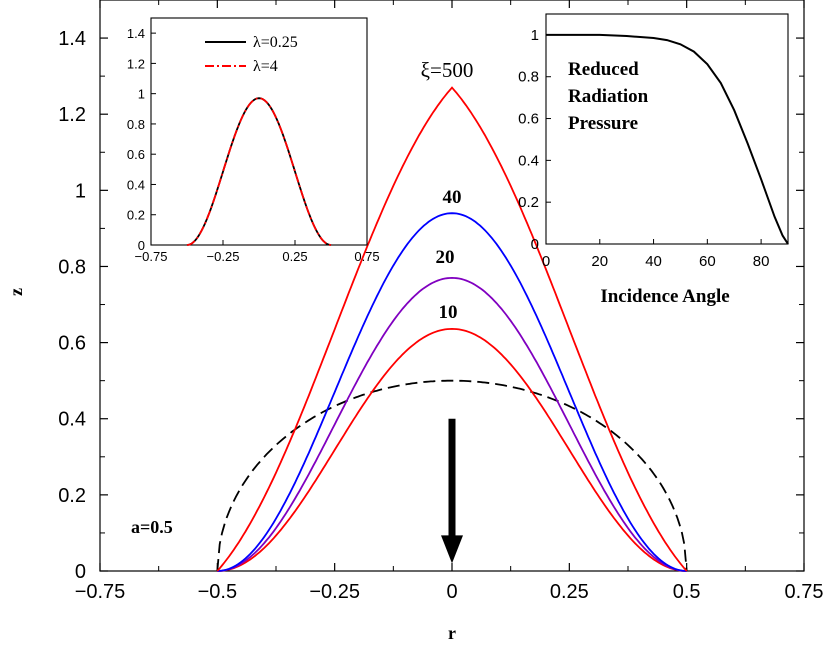 This screenshot has width=833, height=646. Describe the element at coordinates (152, 527) in the screenshot. I see `a-value-label: a=0.5` at that location.